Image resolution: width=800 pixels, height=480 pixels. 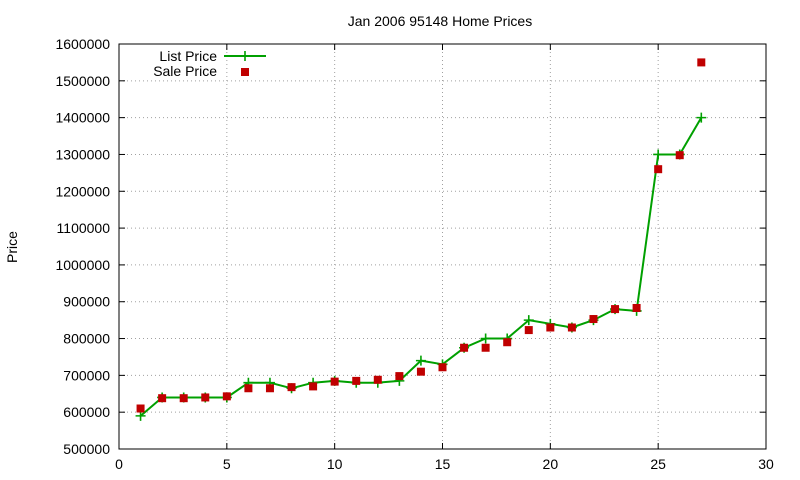 What do you see at coordinates (86, 412) in the screenshot?
I see `y-tick-label: 600000` at bounding box center [86, 412].